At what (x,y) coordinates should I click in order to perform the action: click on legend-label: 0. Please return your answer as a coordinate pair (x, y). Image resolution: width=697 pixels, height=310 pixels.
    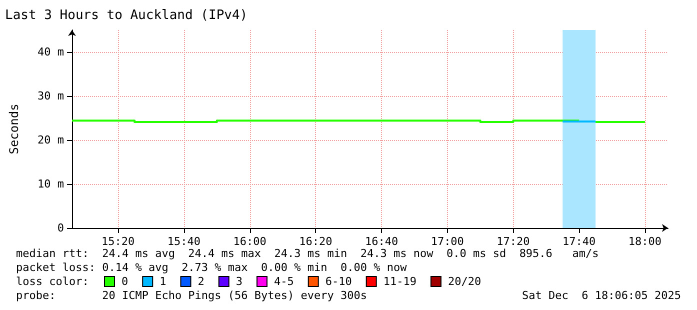
    Looking at the image, I should click on (125, 281).